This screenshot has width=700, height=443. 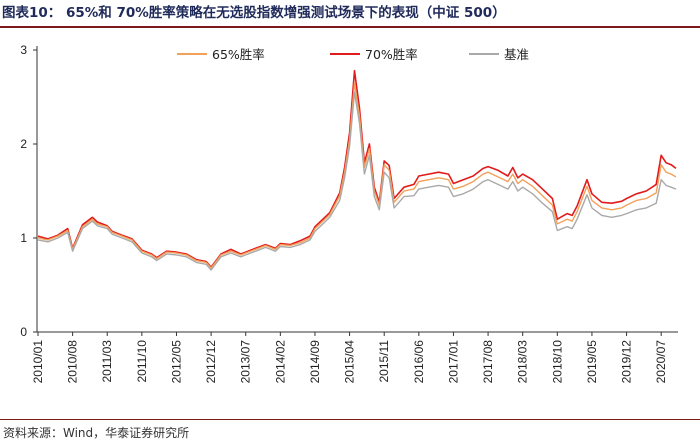 I want to click on x-tick-label: 2017/01, so click(x=453, y=362).